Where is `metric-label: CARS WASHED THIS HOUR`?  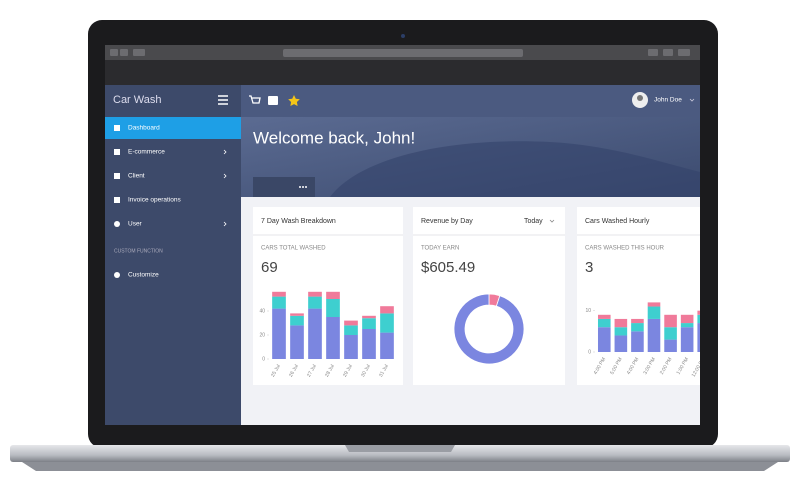 metric-label: CARS WASHED THIS HOUR is located at coordinates (625, 249).